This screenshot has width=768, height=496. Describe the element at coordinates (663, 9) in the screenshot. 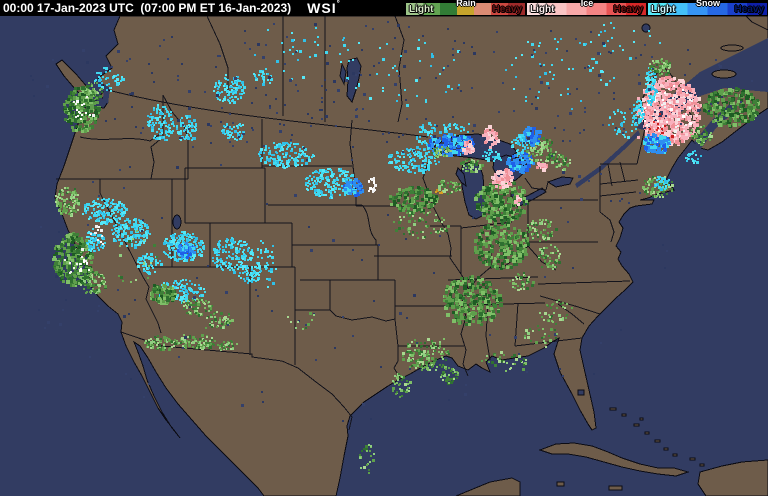

I see `legend-light-snow: Light` at that location.